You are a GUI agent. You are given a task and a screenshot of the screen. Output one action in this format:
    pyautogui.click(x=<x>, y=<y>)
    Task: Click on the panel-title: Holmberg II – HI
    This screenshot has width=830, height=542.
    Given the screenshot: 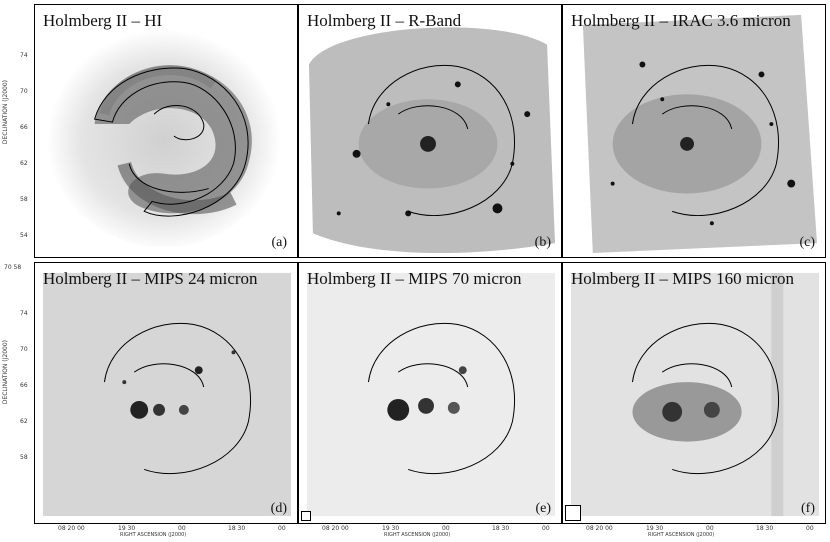 What is the action you would take?
    pyautogui.click(x=103, y=20)
    